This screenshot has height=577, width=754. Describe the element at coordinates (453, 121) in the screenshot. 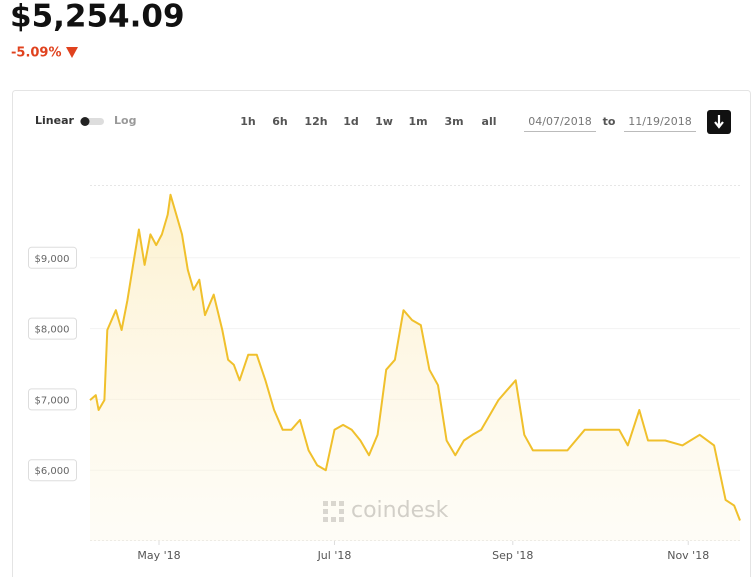

I see `range-button: 3m` at that location.